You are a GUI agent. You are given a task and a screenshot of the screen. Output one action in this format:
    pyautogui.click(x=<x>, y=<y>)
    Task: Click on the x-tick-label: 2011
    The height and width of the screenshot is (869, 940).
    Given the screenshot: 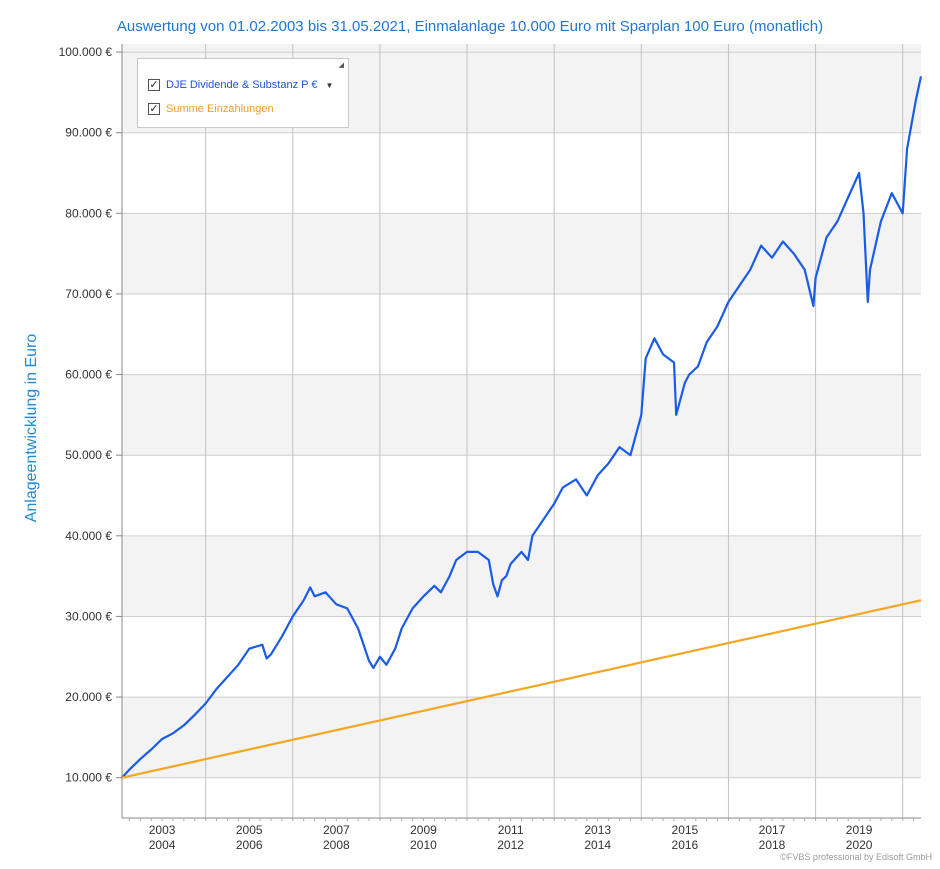 What is the action you would take?
    pyautogui.click(x=511, y=830)
    